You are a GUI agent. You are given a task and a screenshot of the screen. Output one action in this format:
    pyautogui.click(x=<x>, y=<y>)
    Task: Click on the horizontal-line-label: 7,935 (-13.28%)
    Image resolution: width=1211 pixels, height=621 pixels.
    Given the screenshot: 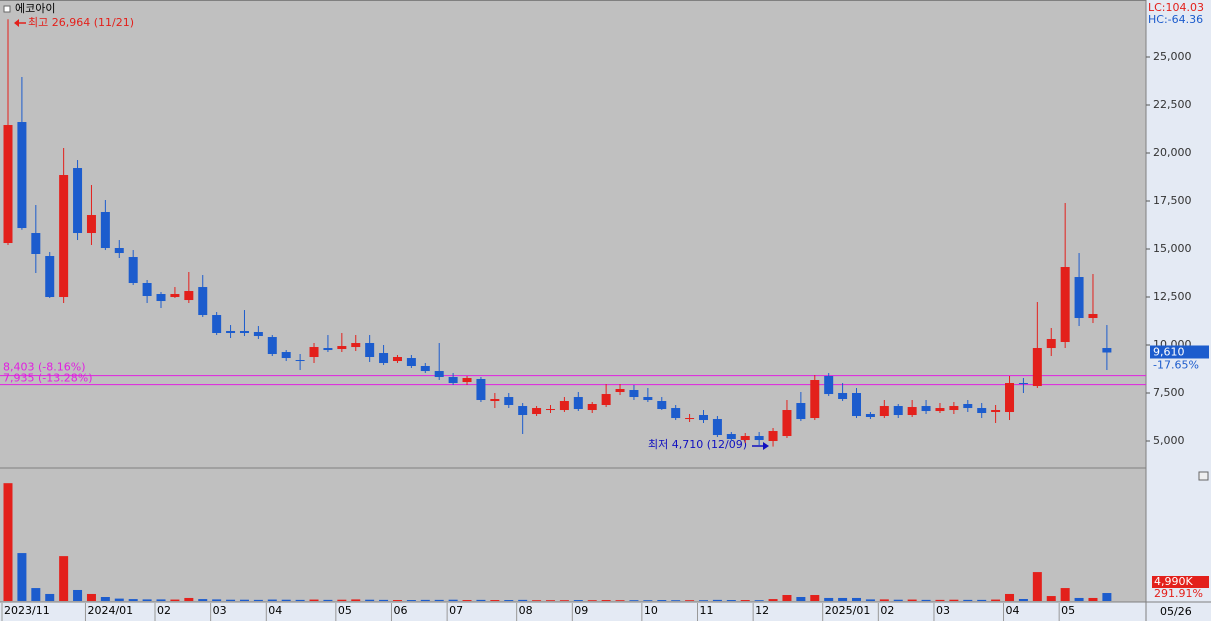 What is the action you would take?
    pyautogui.click(x=47, y=378)
    